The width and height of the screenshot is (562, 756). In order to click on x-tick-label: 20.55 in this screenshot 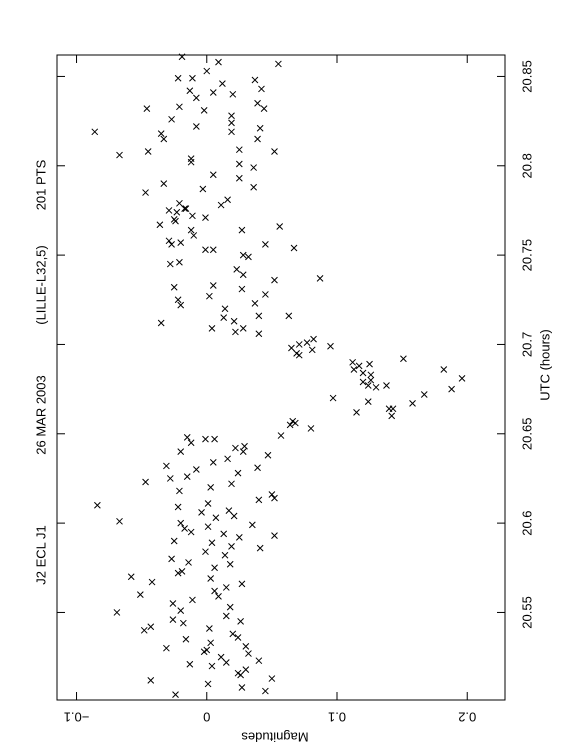, I will do `click(526, 612)`.